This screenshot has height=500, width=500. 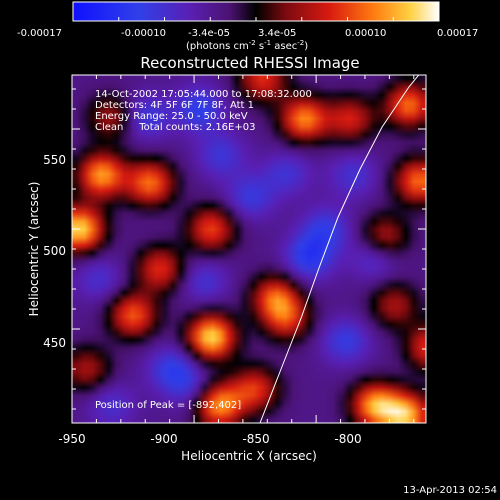 I want to click on x-tick-label: -850, so click(x=255, y=439).